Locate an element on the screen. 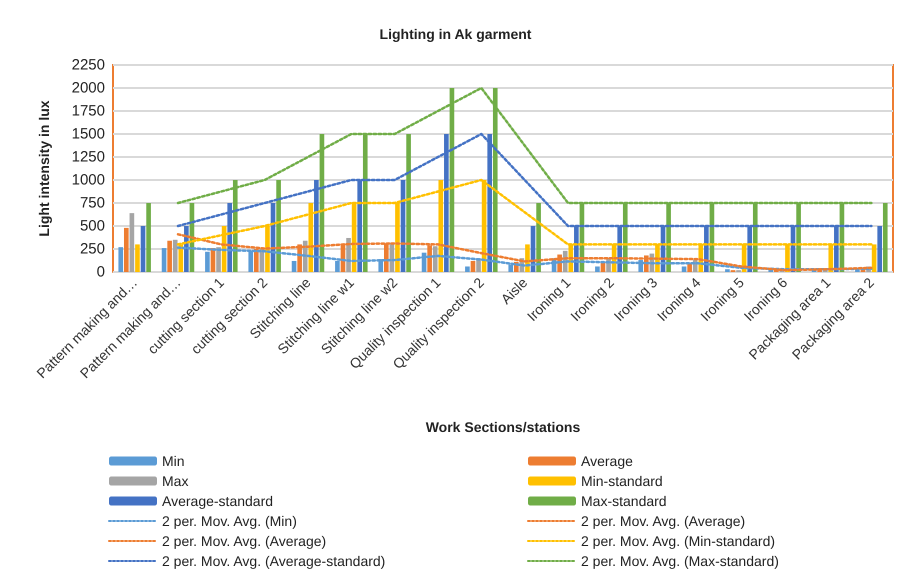  legend-label: Min is located at coordinates (173, 461).